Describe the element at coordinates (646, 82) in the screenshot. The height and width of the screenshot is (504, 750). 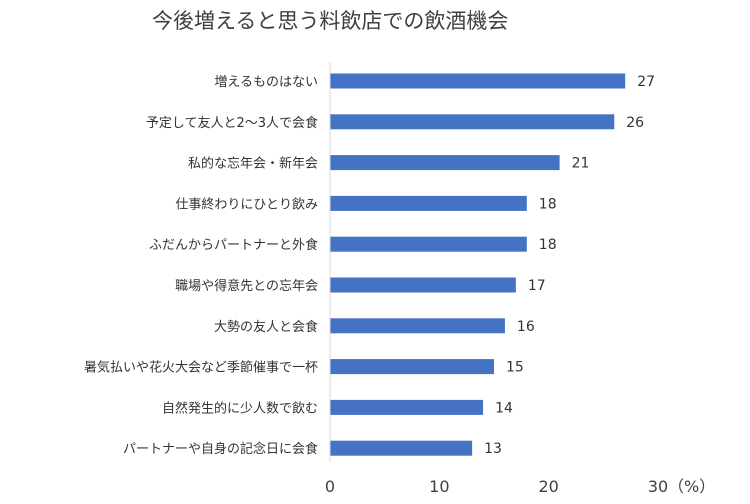
I see `value-label: 27` at that location.